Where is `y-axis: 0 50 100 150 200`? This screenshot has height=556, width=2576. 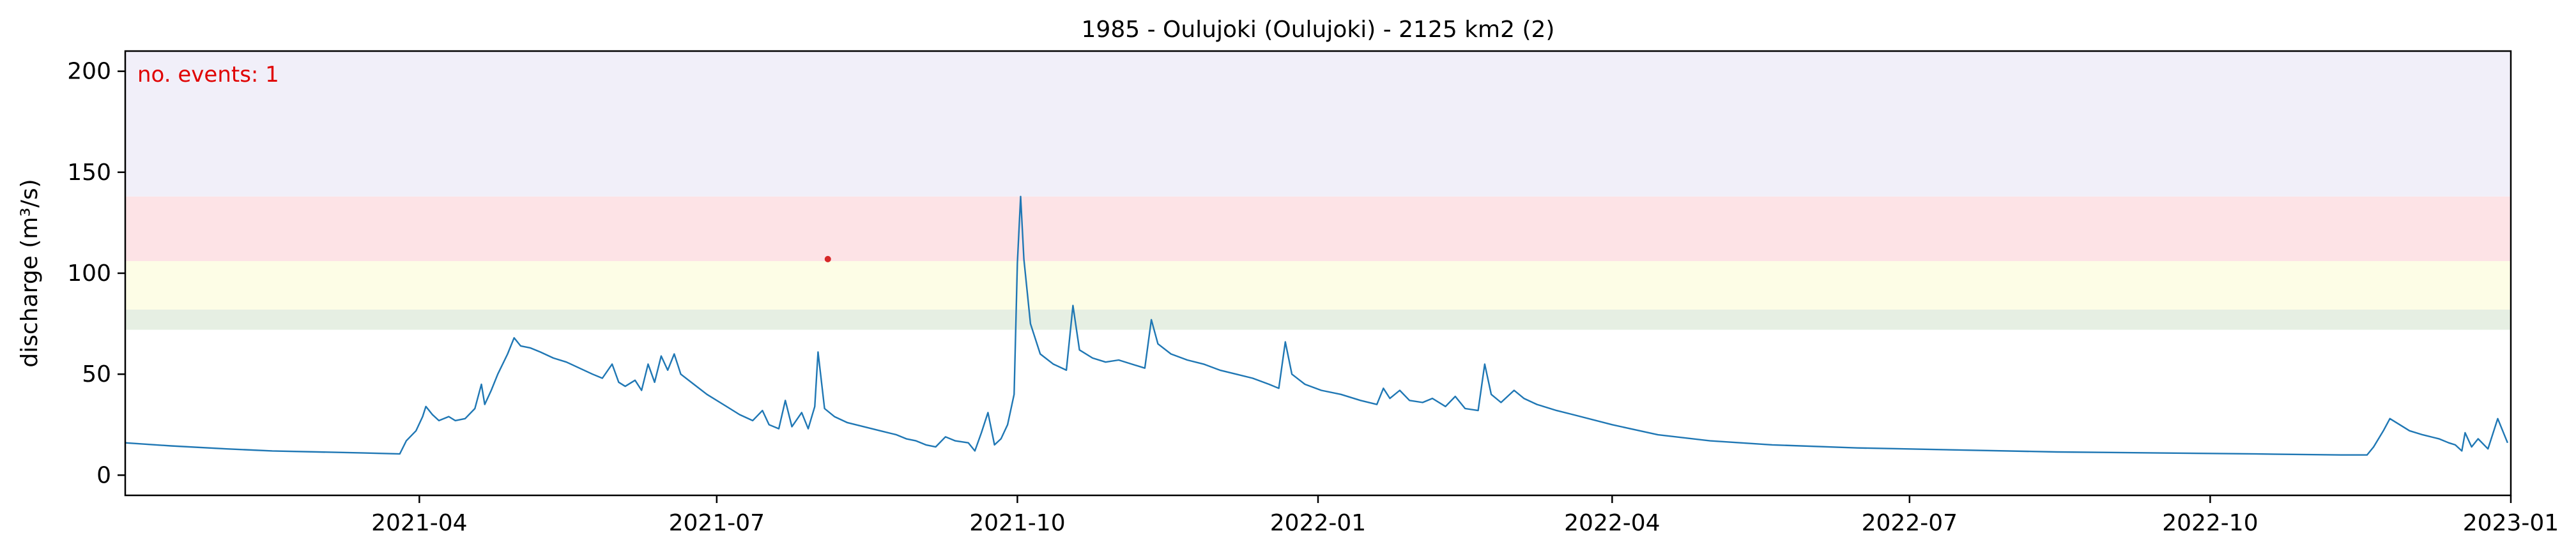
y-axis: 0 50 100 150 200 is located at coordinates (96, 273).